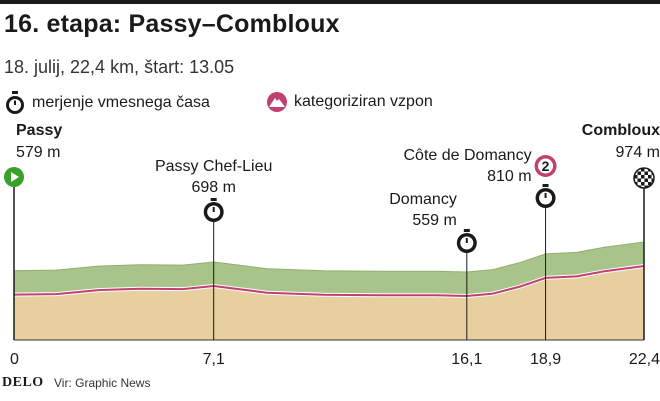  I want to click on point-elevation: 698 m, so click(213, 187).